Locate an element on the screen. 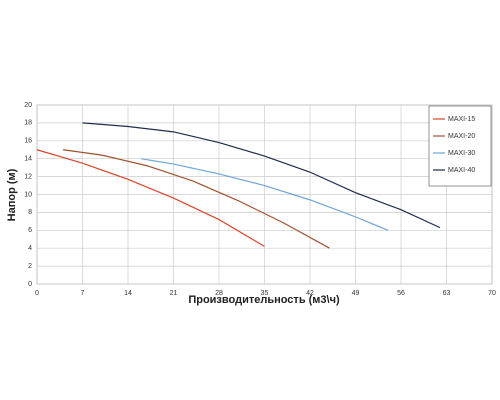 The width and height of the screenshot is (500, 400). legend-label: MAXI-40 is located at coordinates (461, 170).